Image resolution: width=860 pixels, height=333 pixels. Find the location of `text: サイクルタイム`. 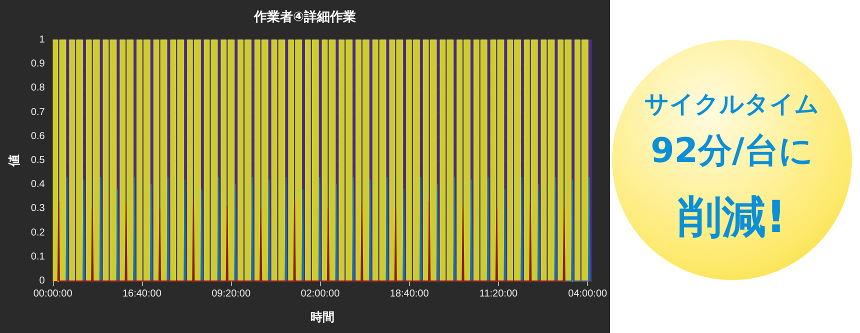

text: サイクルタイム is located at coordinates (732, 104).